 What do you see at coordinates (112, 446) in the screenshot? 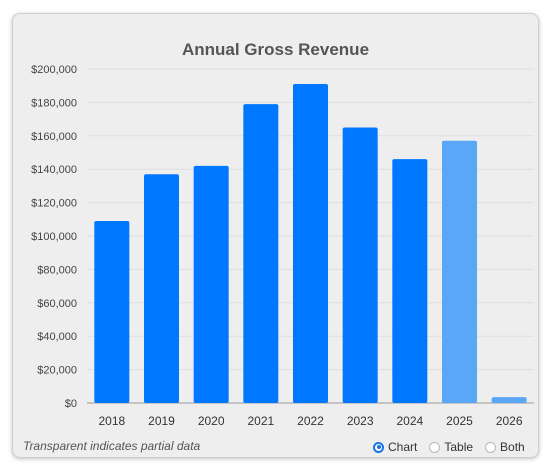
I see `partial-data-note: Transparent indicates partial data` at bounding box center [112, 446].